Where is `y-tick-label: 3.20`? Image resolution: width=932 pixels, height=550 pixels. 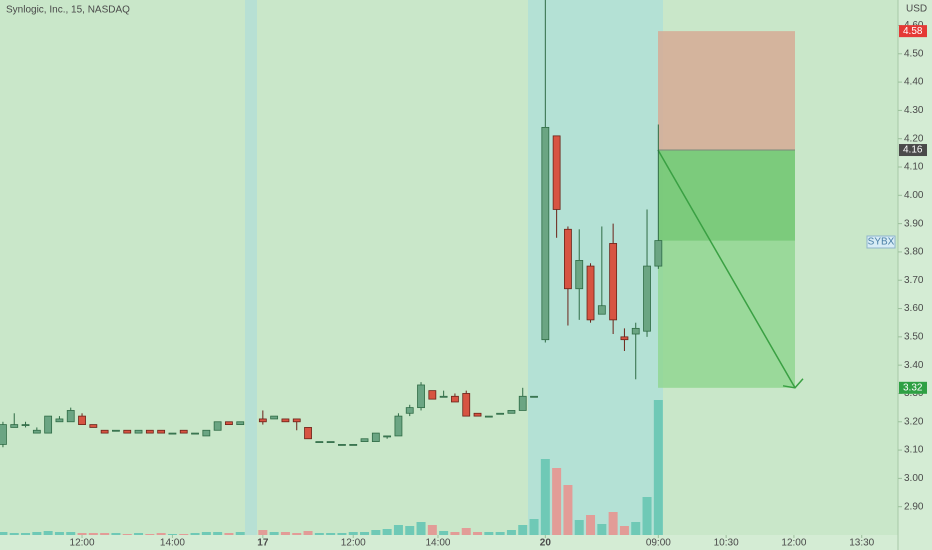 y-tick-label: 3.20 is located at coordinates (914, 421).